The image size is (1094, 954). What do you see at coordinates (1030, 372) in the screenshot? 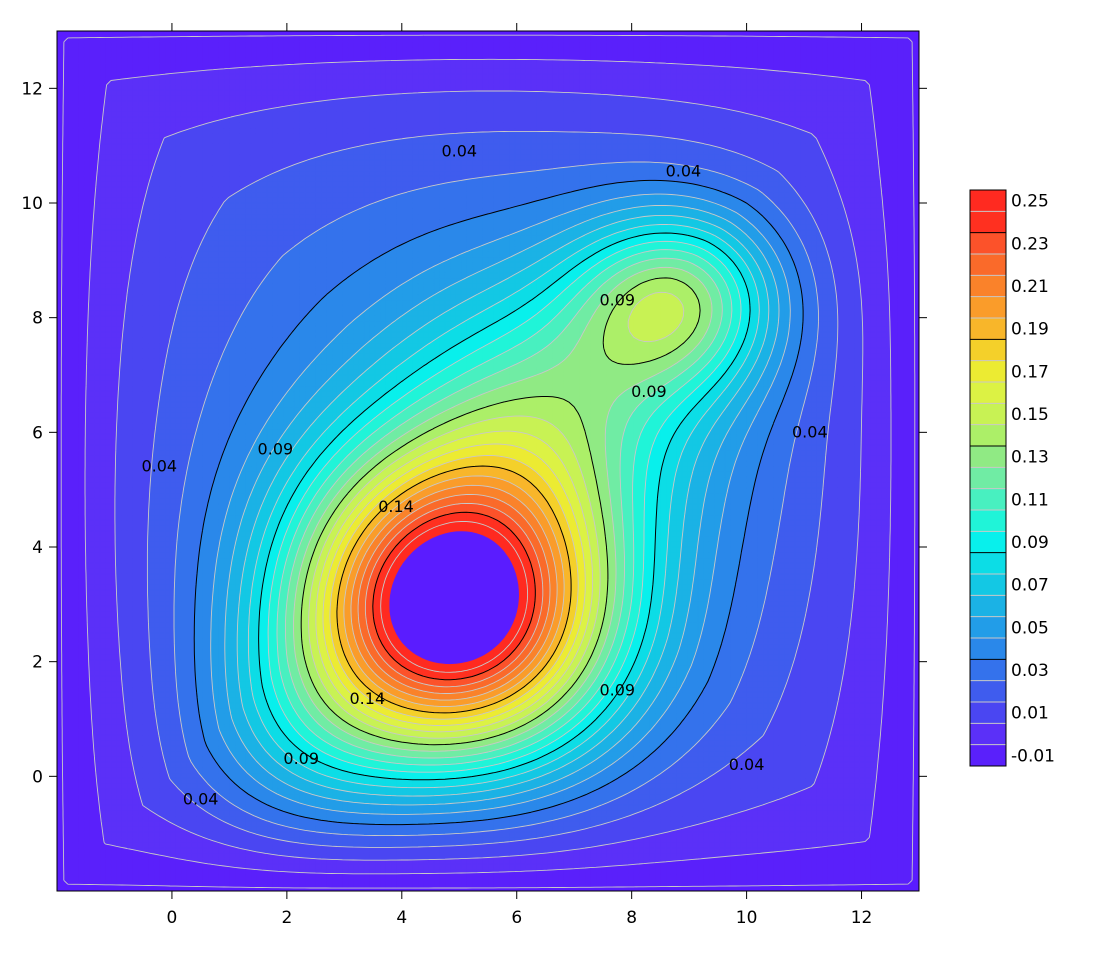
I see `colorbar-tick-label: 0.17` at bounding box center [1030, 372].